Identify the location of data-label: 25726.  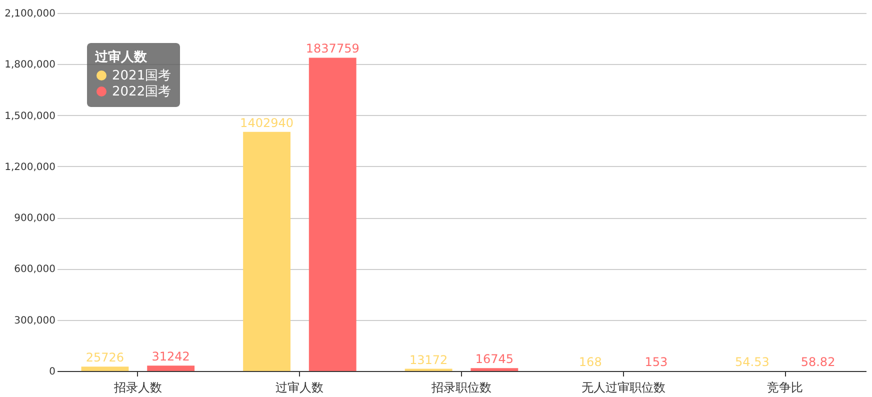
(105, 357).